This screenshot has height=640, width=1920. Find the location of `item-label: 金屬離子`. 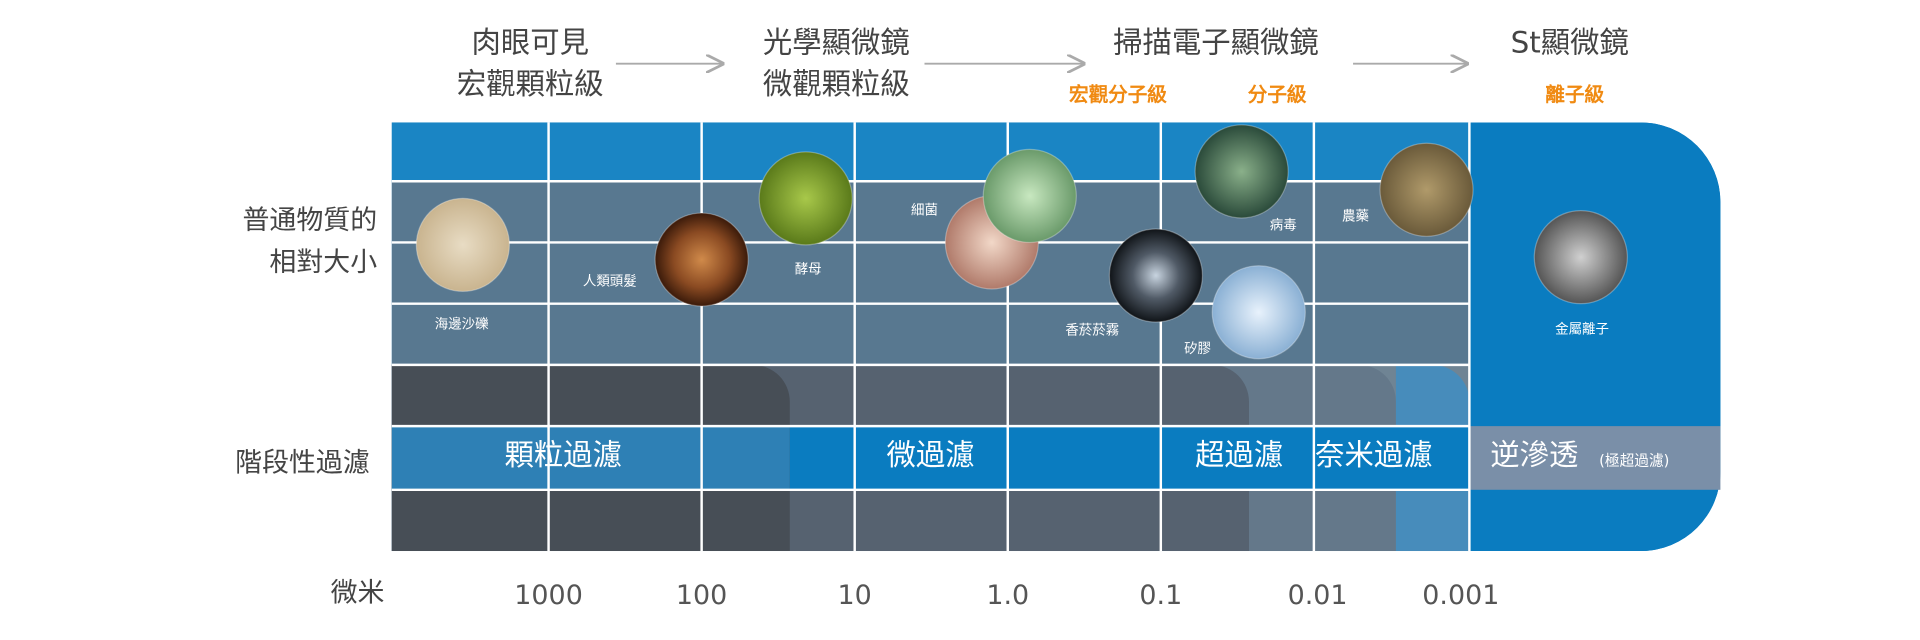

item-label: 金屬離子 is located at coordinates (1582, 329).